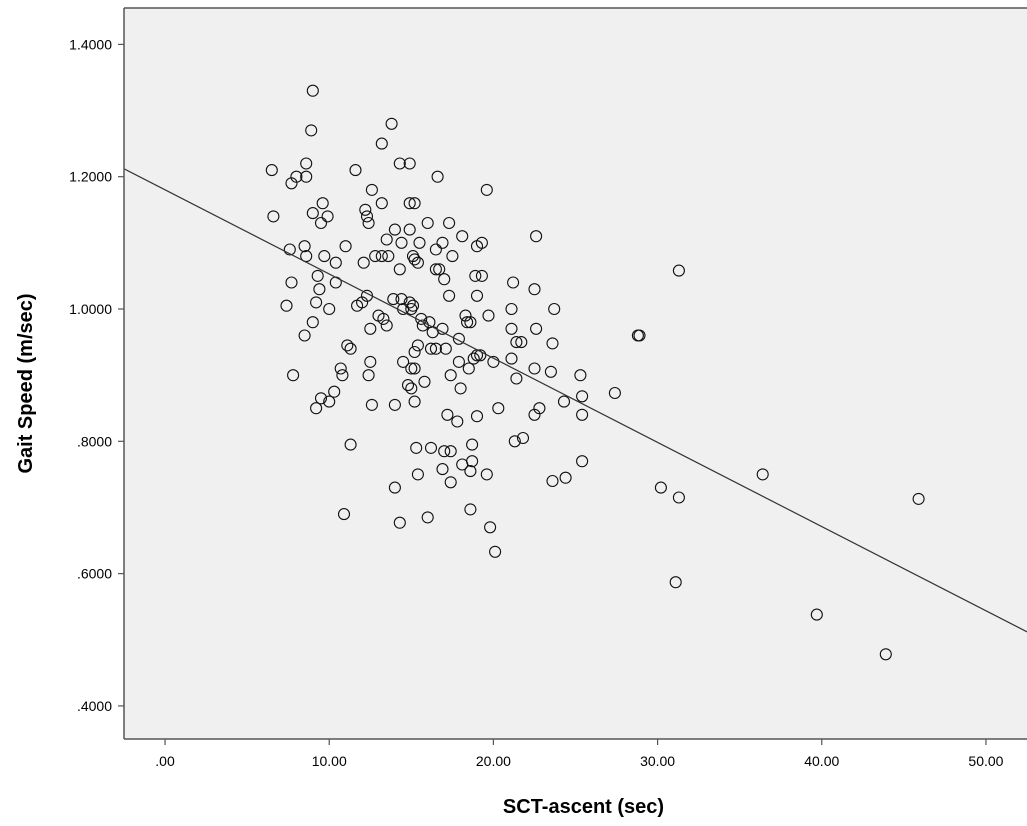  What do you see at coordinates (90, 309) in the screenshot?
I see `y-tick-label: 1.0000` at bounding box center [90, 309].